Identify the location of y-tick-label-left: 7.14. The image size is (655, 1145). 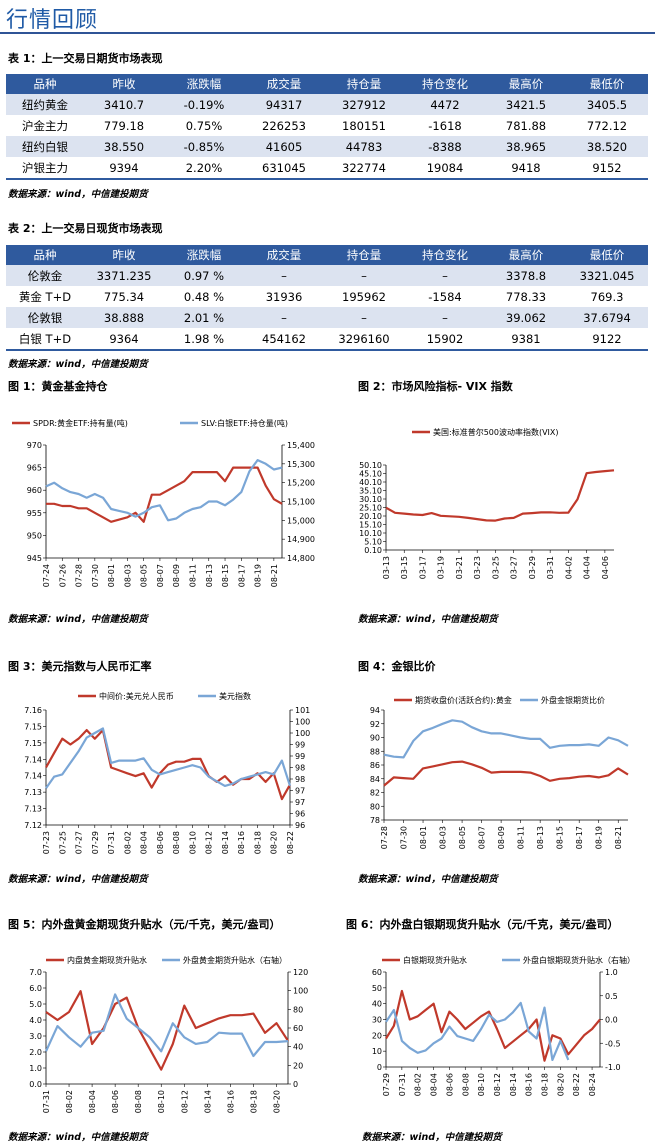
(33, 759).